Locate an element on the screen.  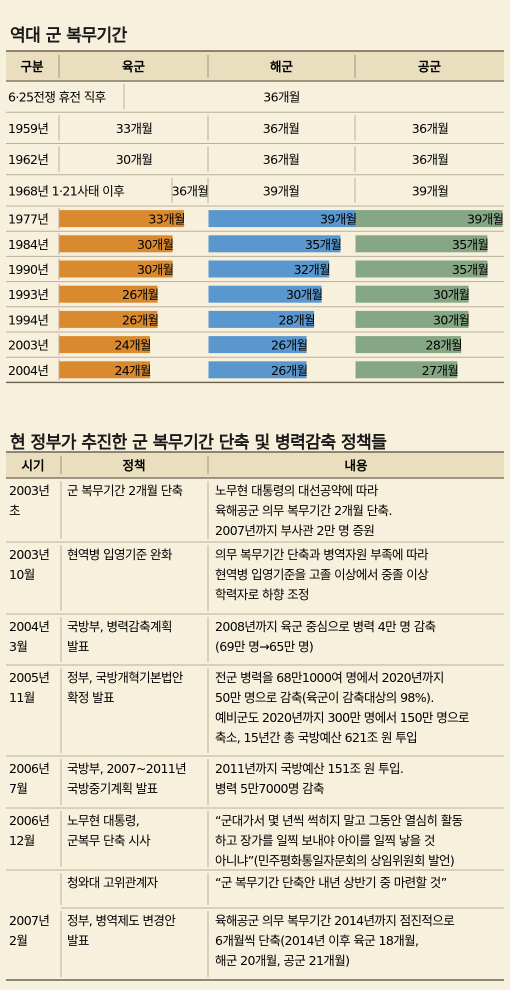
category-label: 1993년 is located at coordinates (28, 294).